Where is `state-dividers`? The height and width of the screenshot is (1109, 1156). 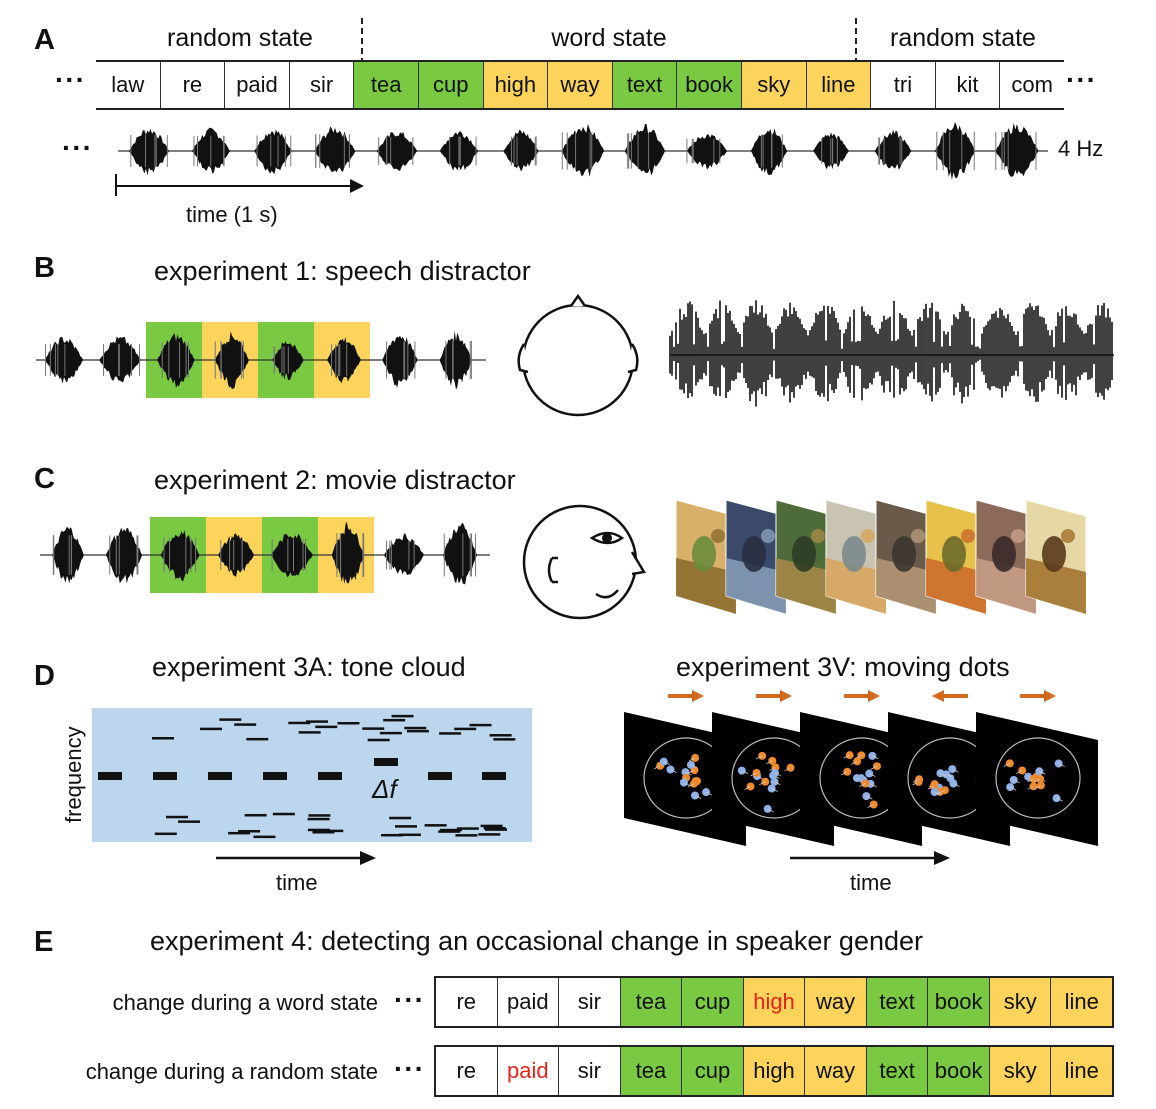 state-dividers is located at coordinates (609, 40).